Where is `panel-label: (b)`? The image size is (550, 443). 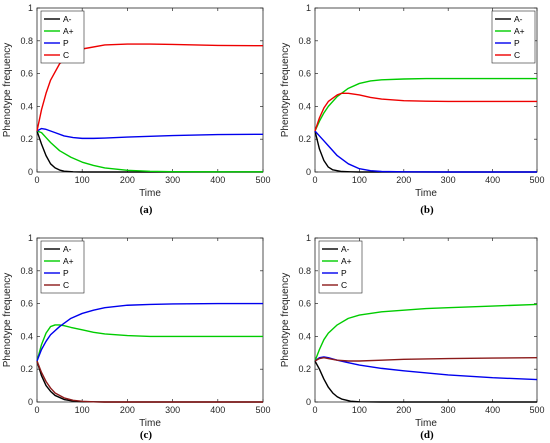
panel-label: (b) is located at coordinates (427, 210).